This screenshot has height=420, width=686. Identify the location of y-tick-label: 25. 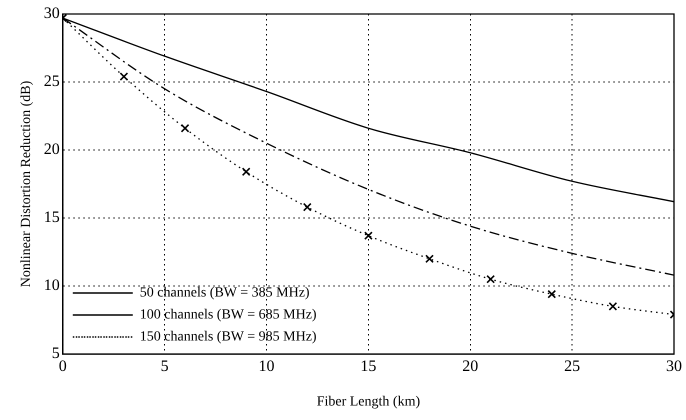
(52, 81).